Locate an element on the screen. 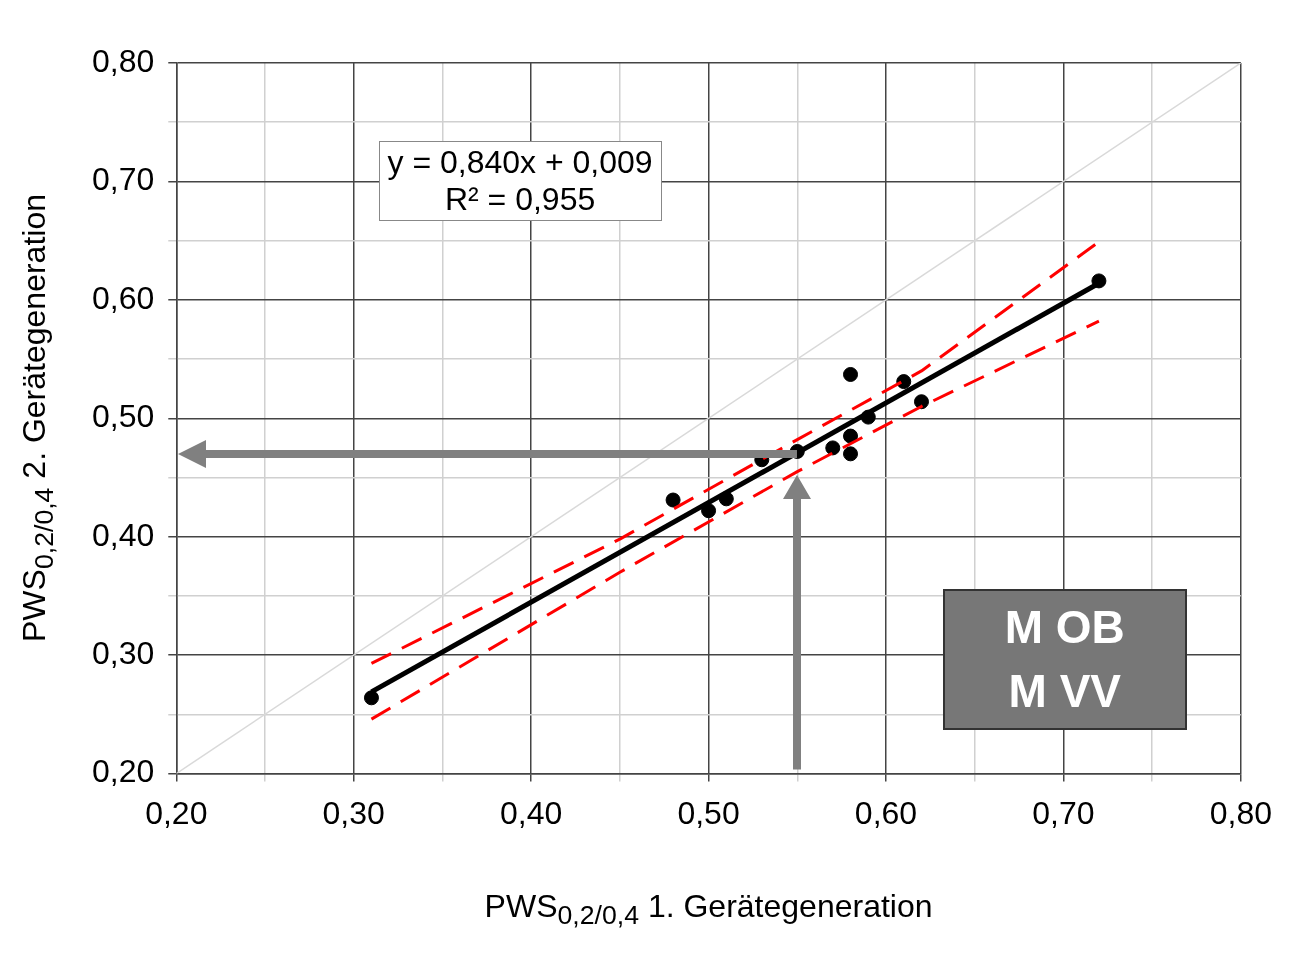  x-tick-label: 0,40 is located at coordinates (531, 812).